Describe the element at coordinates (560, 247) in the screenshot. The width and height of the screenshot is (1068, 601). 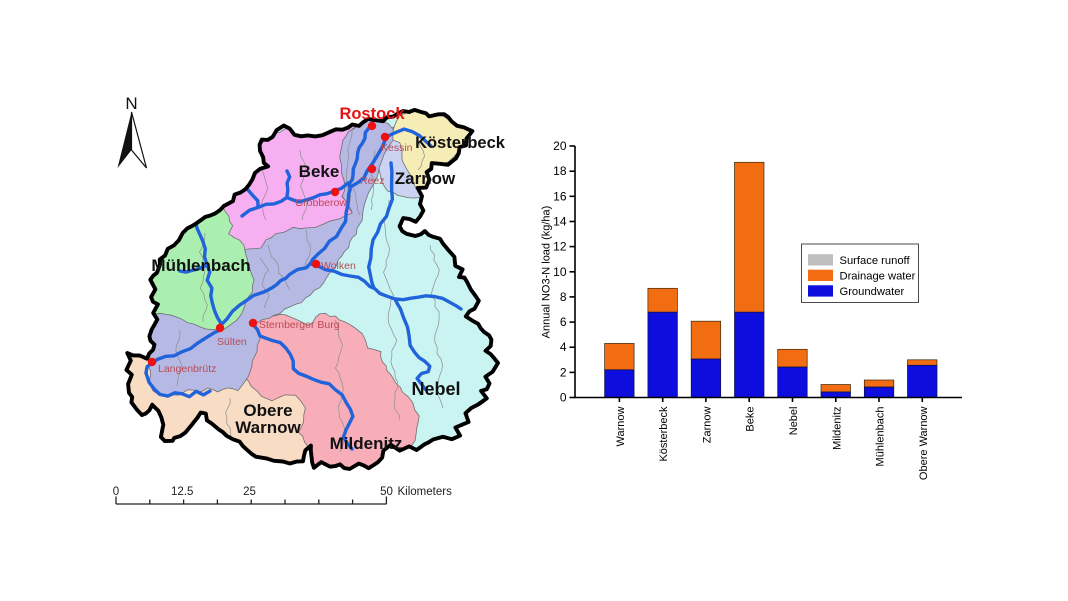
I see `svg-text: 12` at that location.